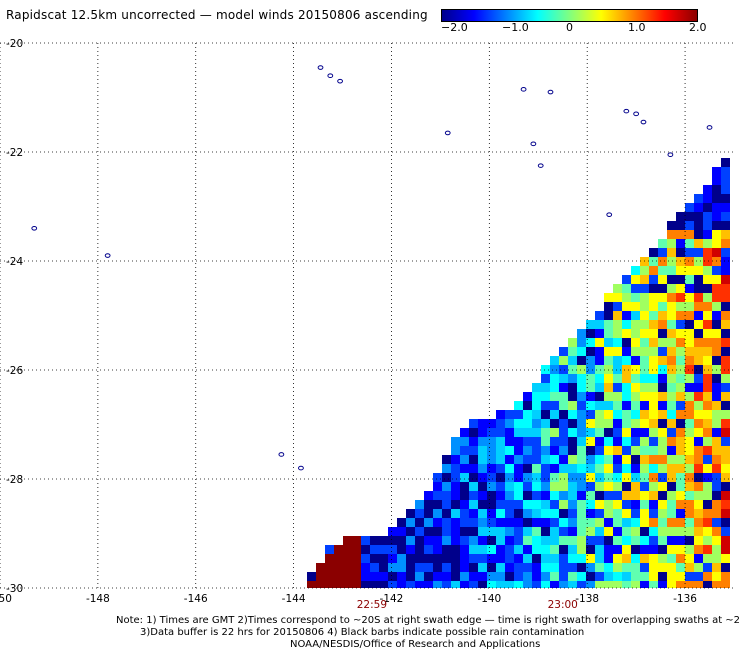 The height and width of the screenshot is (650, 740). I want to click on island-outline, so click(550, 92).